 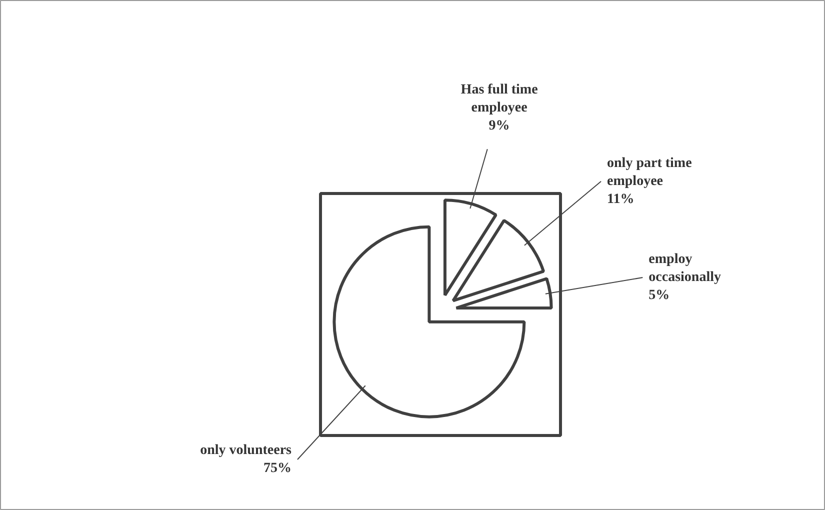 I want to click on slice-label: Has full time employee, so click(x=499, y=99).